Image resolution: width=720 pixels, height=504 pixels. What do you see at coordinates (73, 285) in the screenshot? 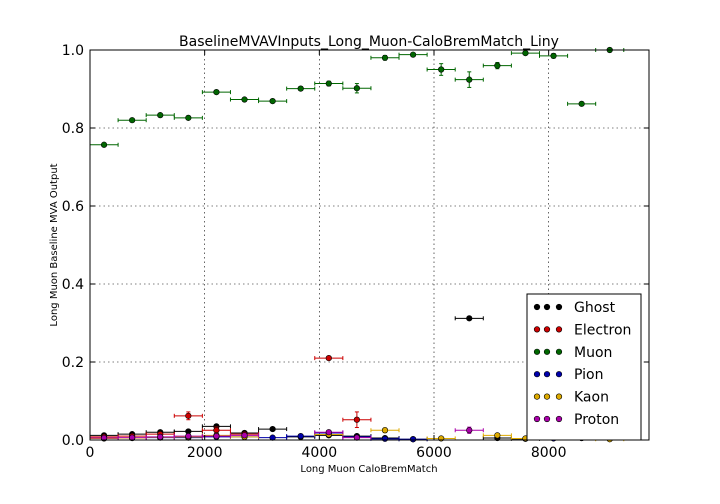
I see `y-tick-label: 0.4` at bounding box center [73, 285].